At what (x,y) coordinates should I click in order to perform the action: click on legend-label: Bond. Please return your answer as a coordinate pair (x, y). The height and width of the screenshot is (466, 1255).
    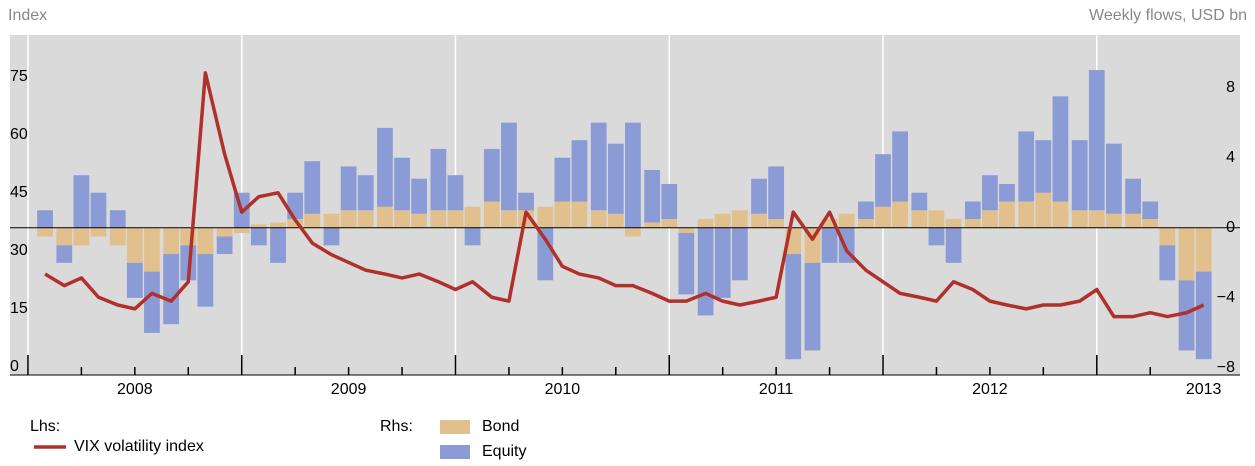
    Looking at the image, I should click on (500, 426).